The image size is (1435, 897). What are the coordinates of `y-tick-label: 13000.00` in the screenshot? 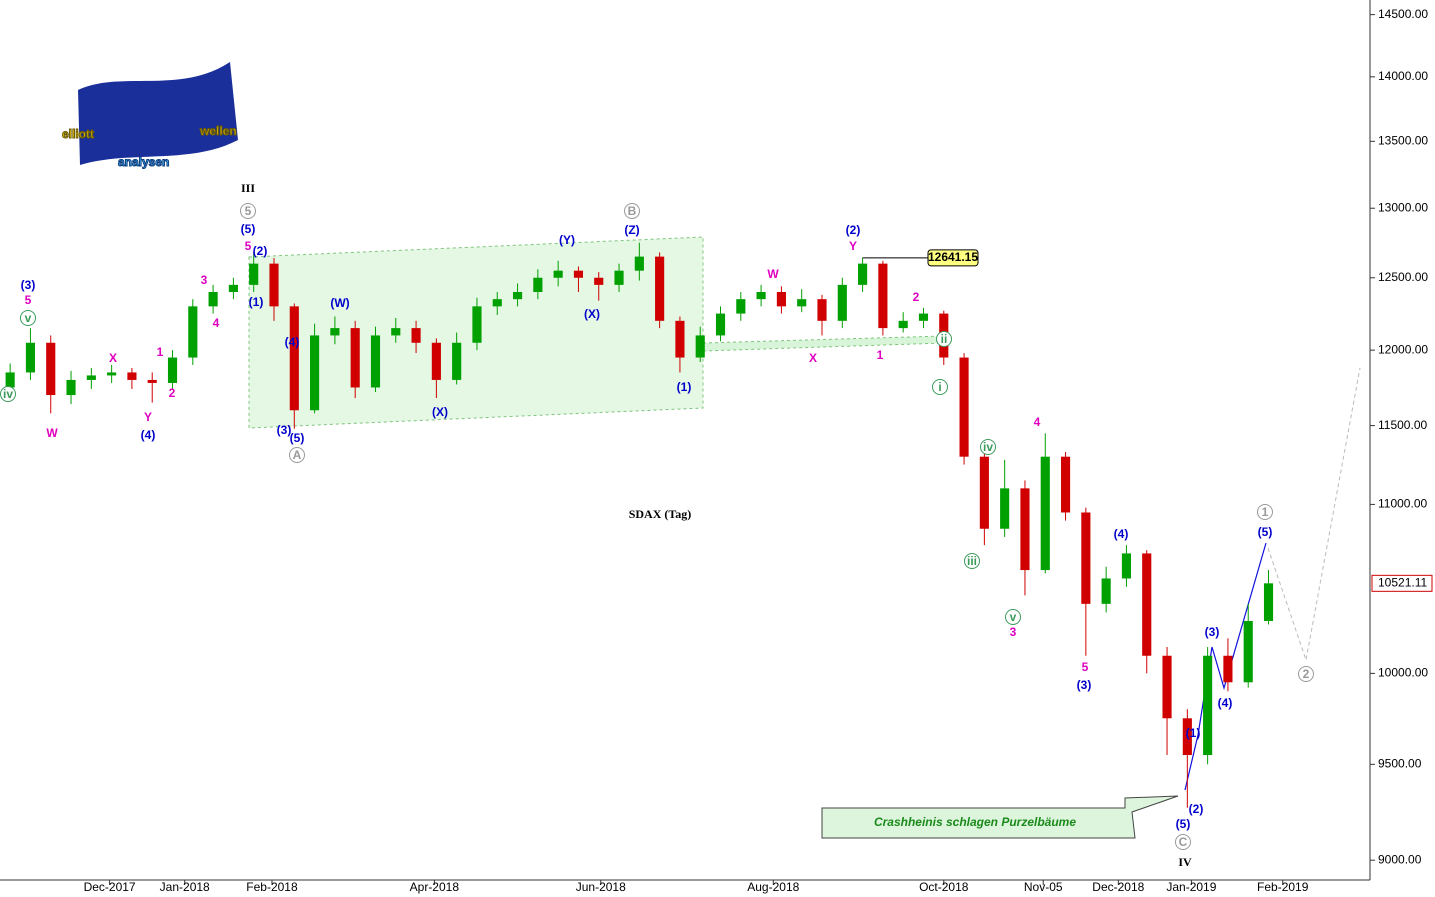 It's located at (1403, 207).